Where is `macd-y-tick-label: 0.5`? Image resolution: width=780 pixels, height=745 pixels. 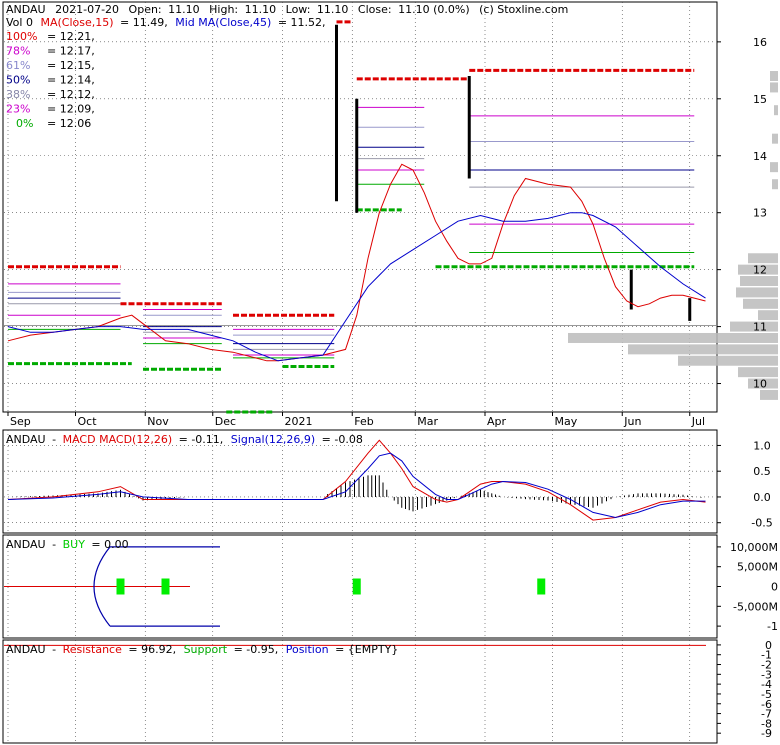 macd-y-tick-label: 0.5 is located at coordinates (762, 471).